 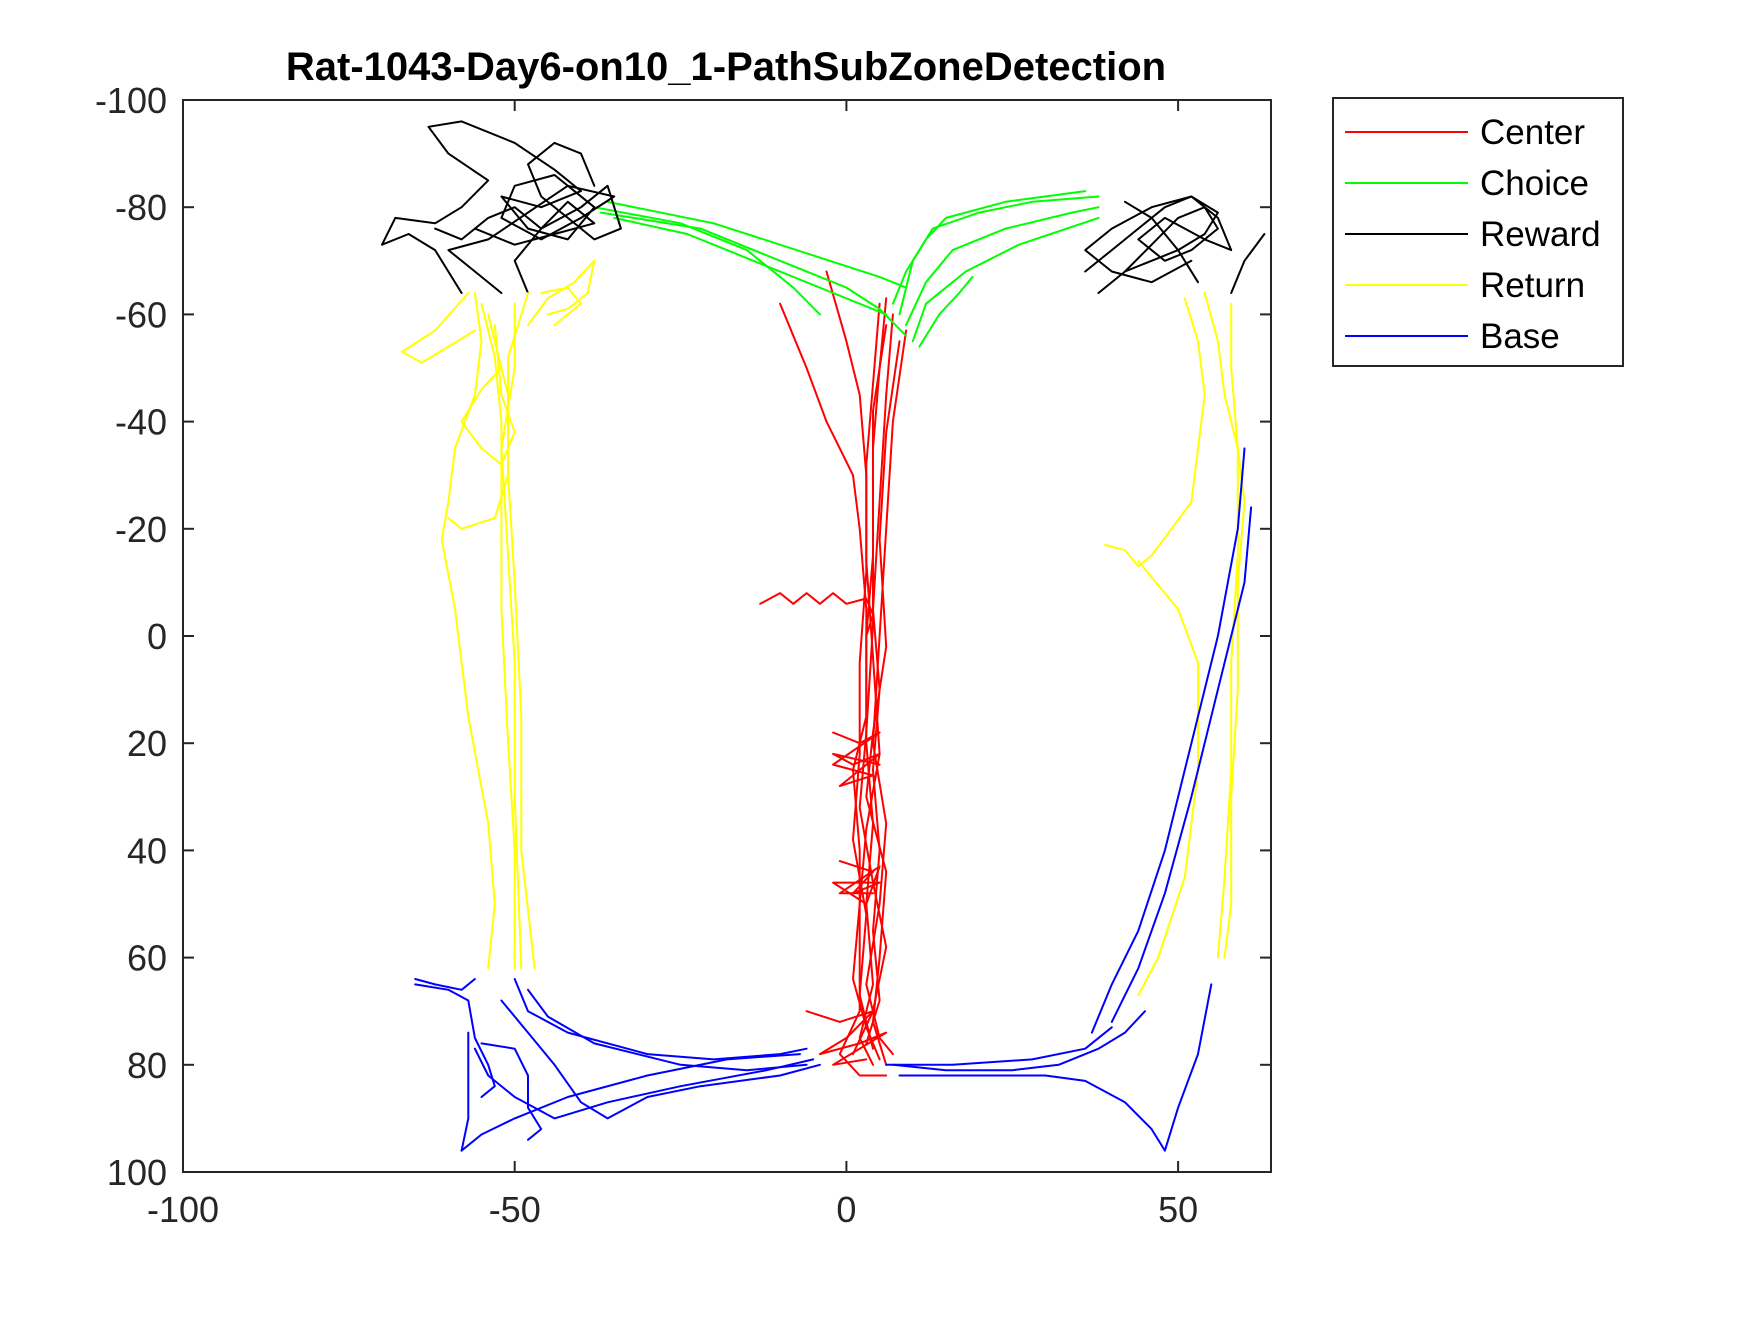 What do you see at coordinates (1178, 1209) in the screenshot?
I see `x-tick-label: 50` at bounding box center [1178, 1209].